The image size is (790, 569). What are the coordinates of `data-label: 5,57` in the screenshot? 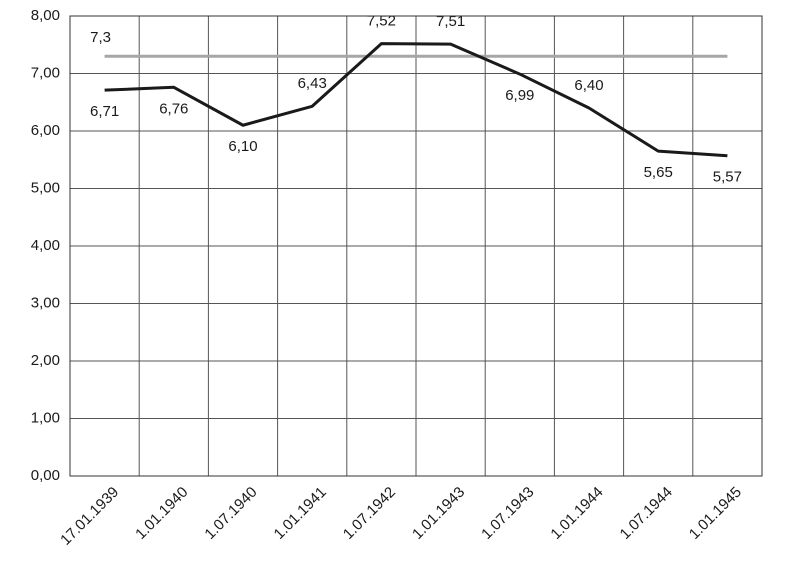 It's located at (727, 177).